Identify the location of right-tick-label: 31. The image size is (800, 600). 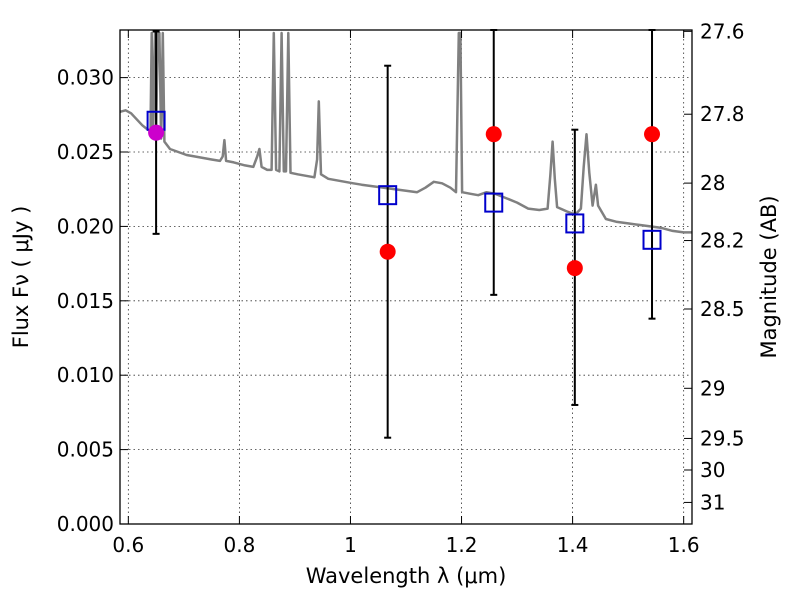
(712, 502).